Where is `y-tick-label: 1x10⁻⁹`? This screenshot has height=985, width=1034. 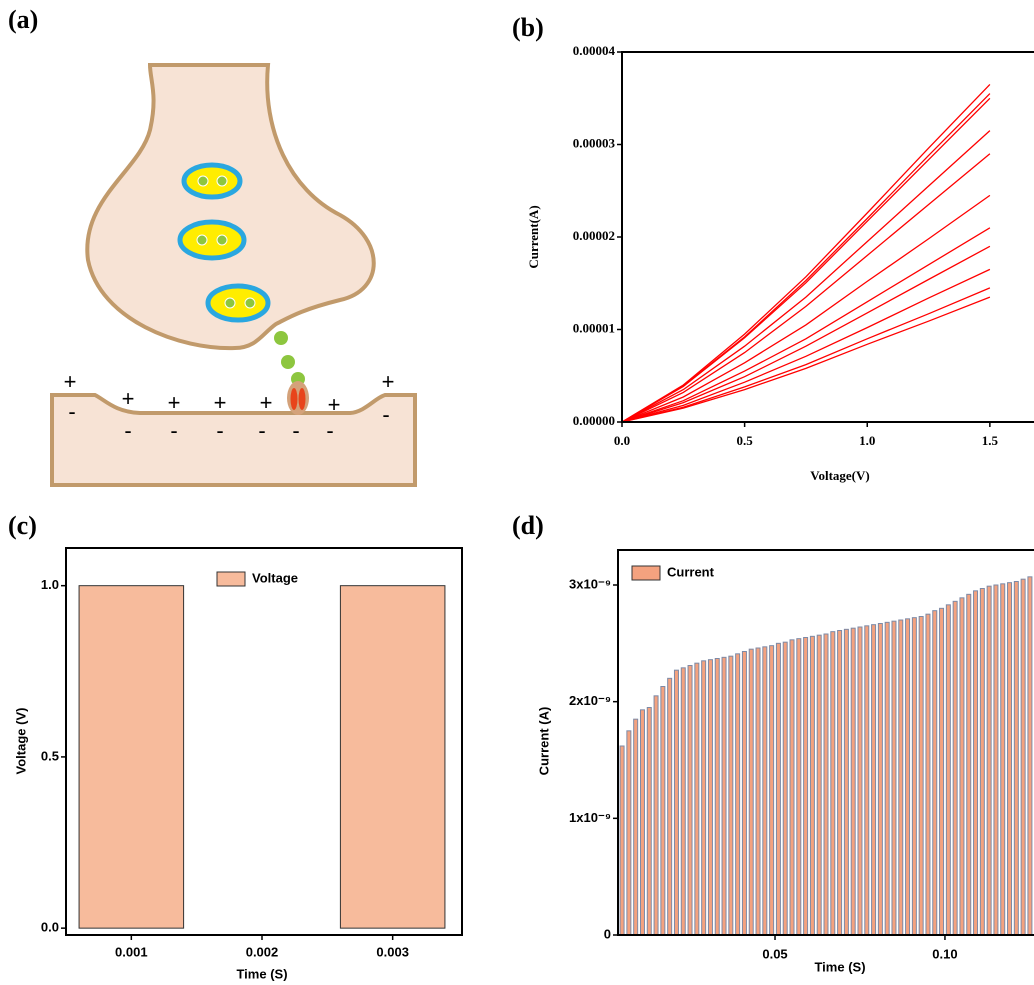
y-tick-label: 1x10⁻⁹ is located at coordinates (590, 817).